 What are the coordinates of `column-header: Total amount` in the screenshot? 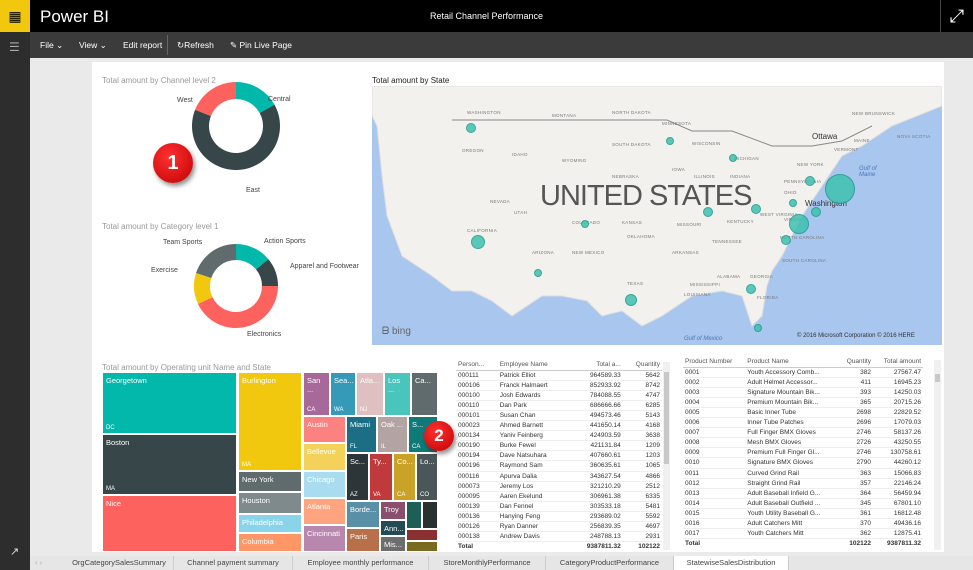 It's located at (897, 362).